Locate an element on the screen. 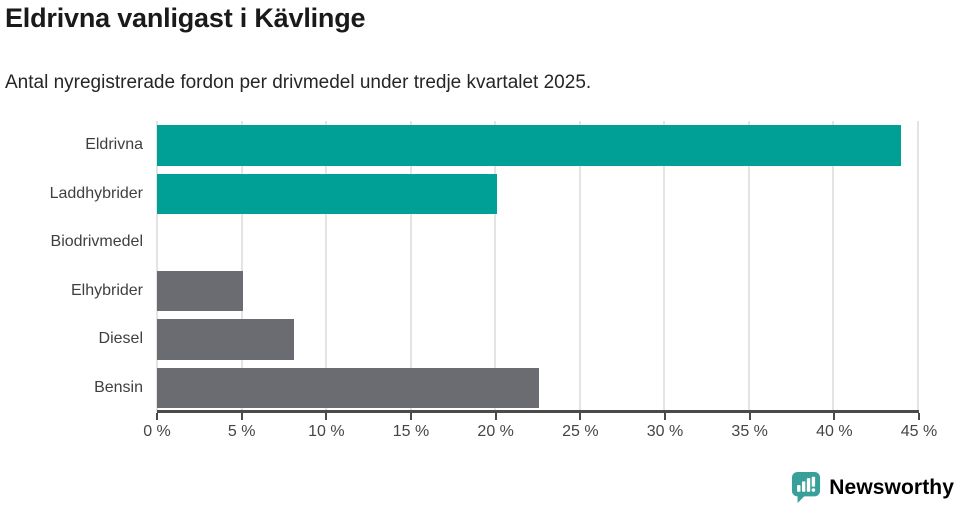 The height and width of the screenshot is (505, 960). bar-bensin is located at coordinates (348, 387).